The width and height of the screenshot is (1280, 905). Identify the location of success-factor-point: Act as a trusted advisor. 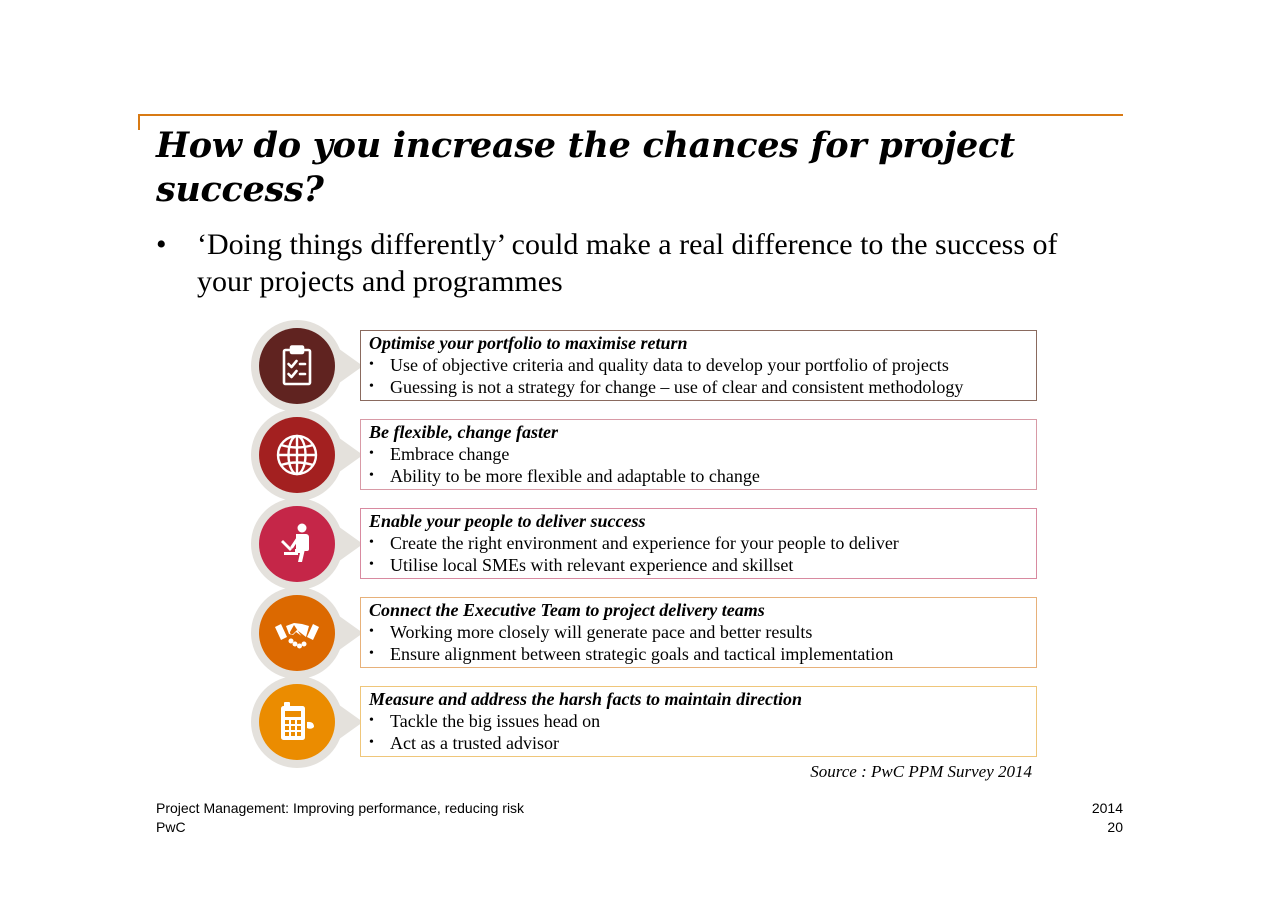
(702, 743).